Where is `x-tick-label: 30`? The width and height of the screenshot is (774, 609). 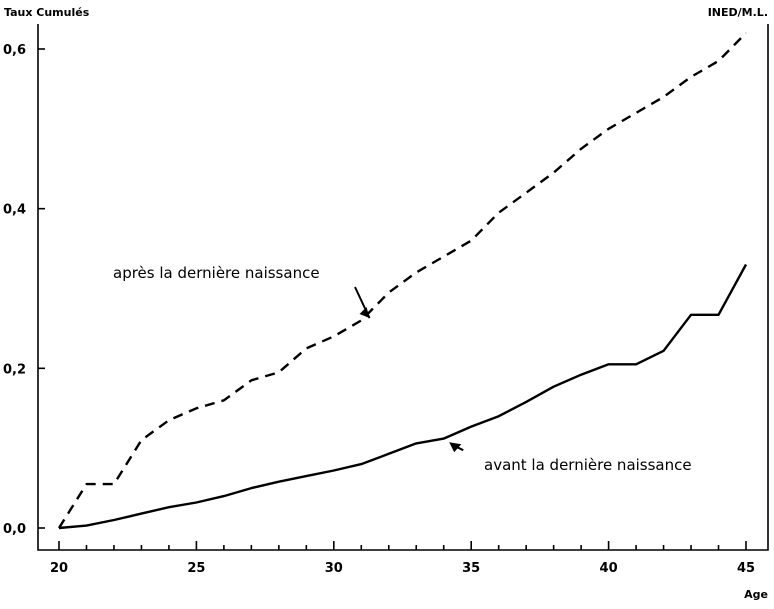 x-tick-label: 30 is located at coordinates (334, 568).